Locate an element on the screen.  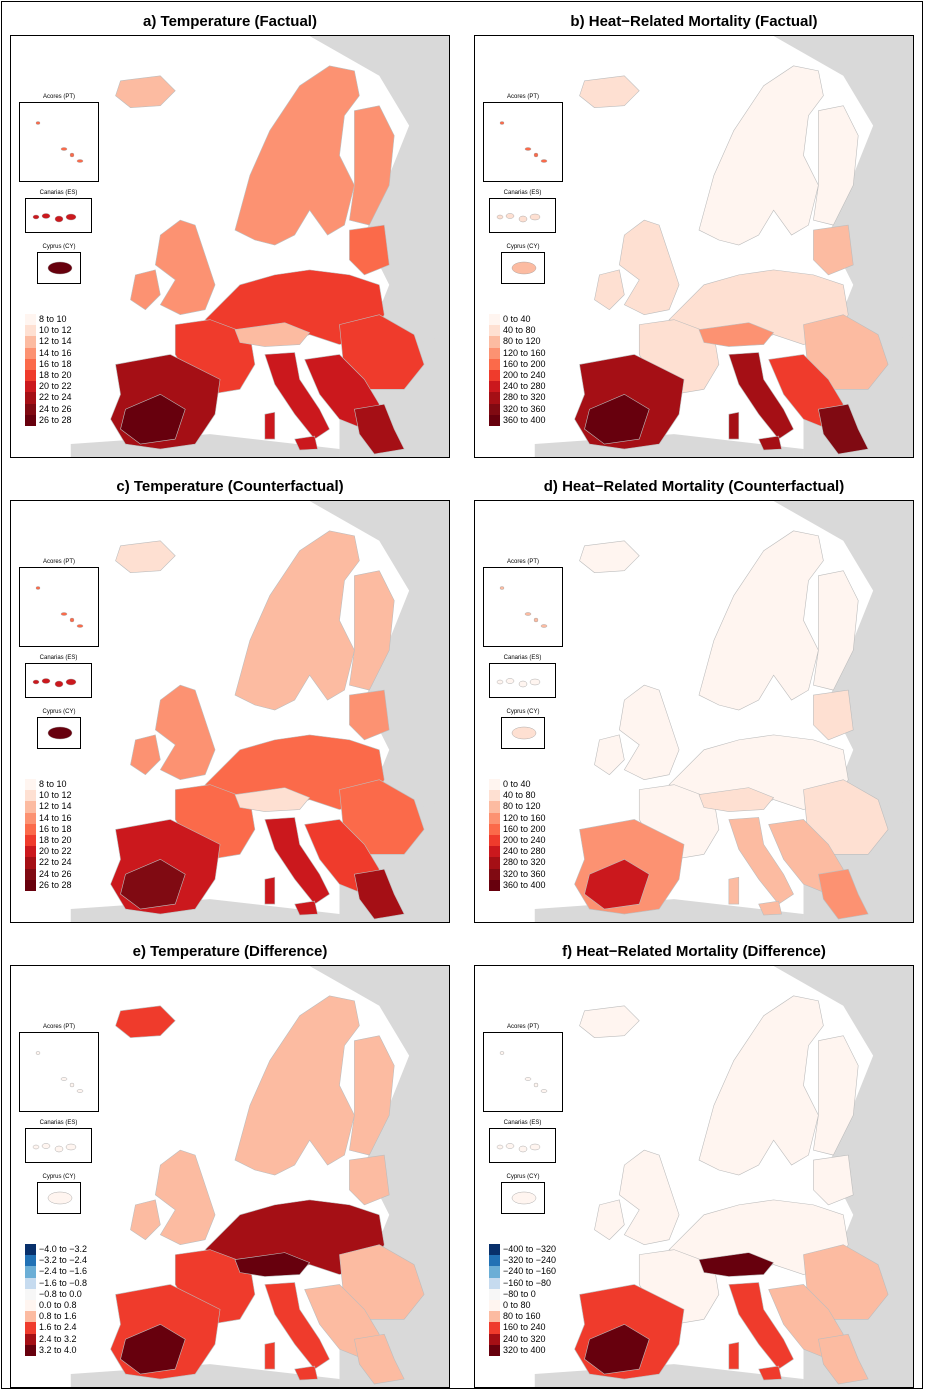
legend-label: 26 to 28 is located at coordinates (55, 419).